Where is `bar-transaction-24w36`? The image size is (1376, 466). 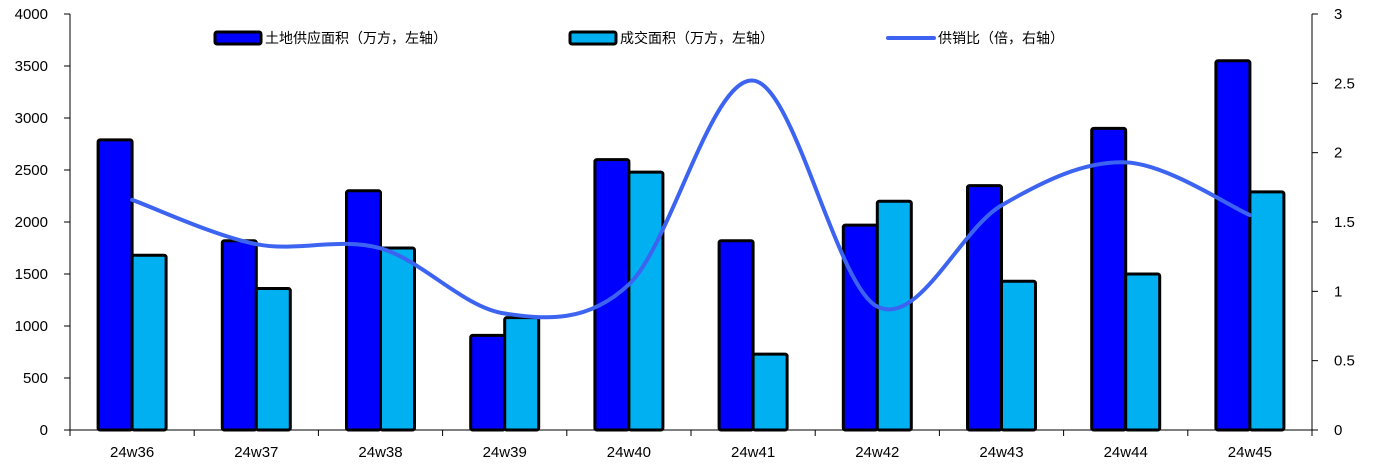 bar-transaction-24w36 is located at coordinates (149, 342).